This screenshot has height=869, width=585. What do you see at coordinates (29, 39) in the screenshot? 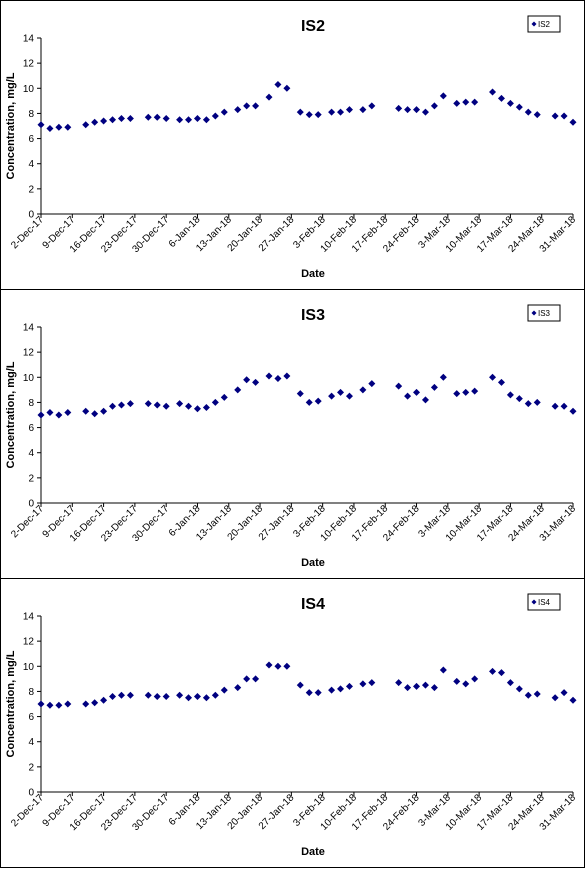
I see `y-tick-label: 14` at bounding box center [29, 39].